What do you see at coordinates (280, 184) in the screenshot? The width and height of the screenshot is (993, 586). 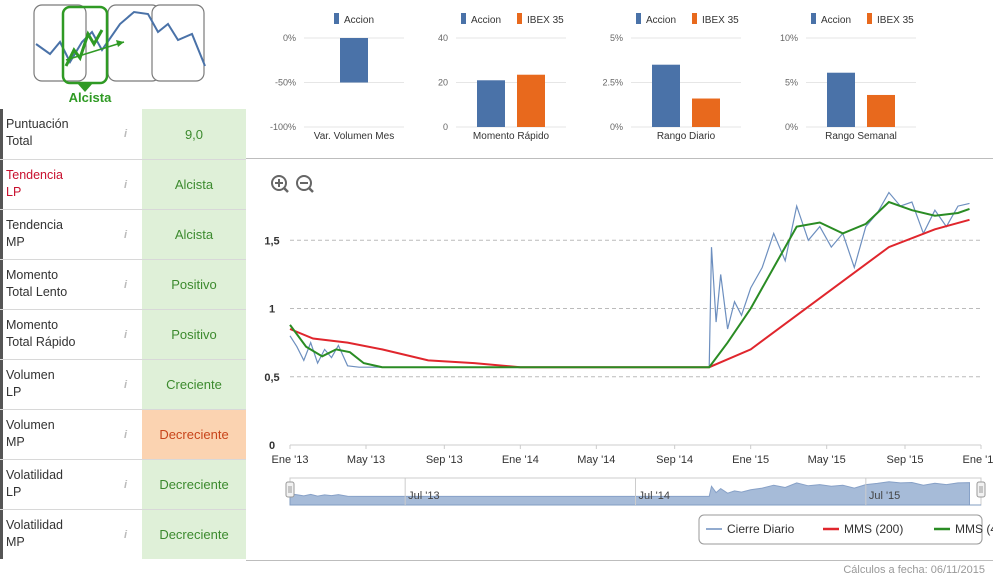 I see `zoom-in-icon` at bounding box center [280, 184].